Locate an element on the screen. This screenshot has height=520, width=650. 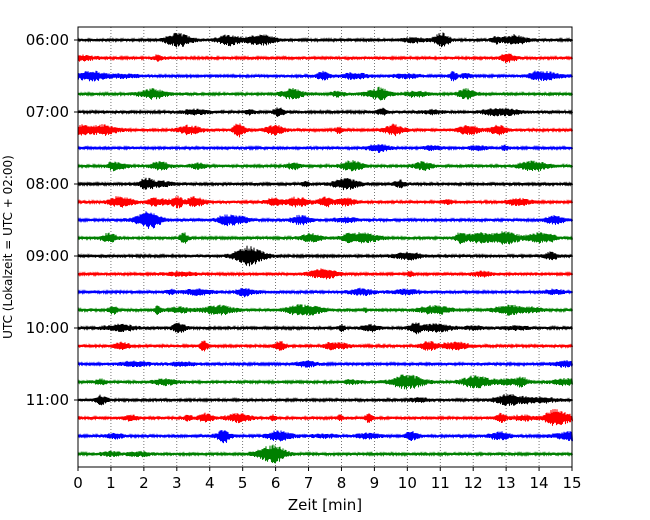
y-axis: 06:00 07:00 08:00 09:00 10:00 11:00 is located at coordinates (52, 220).